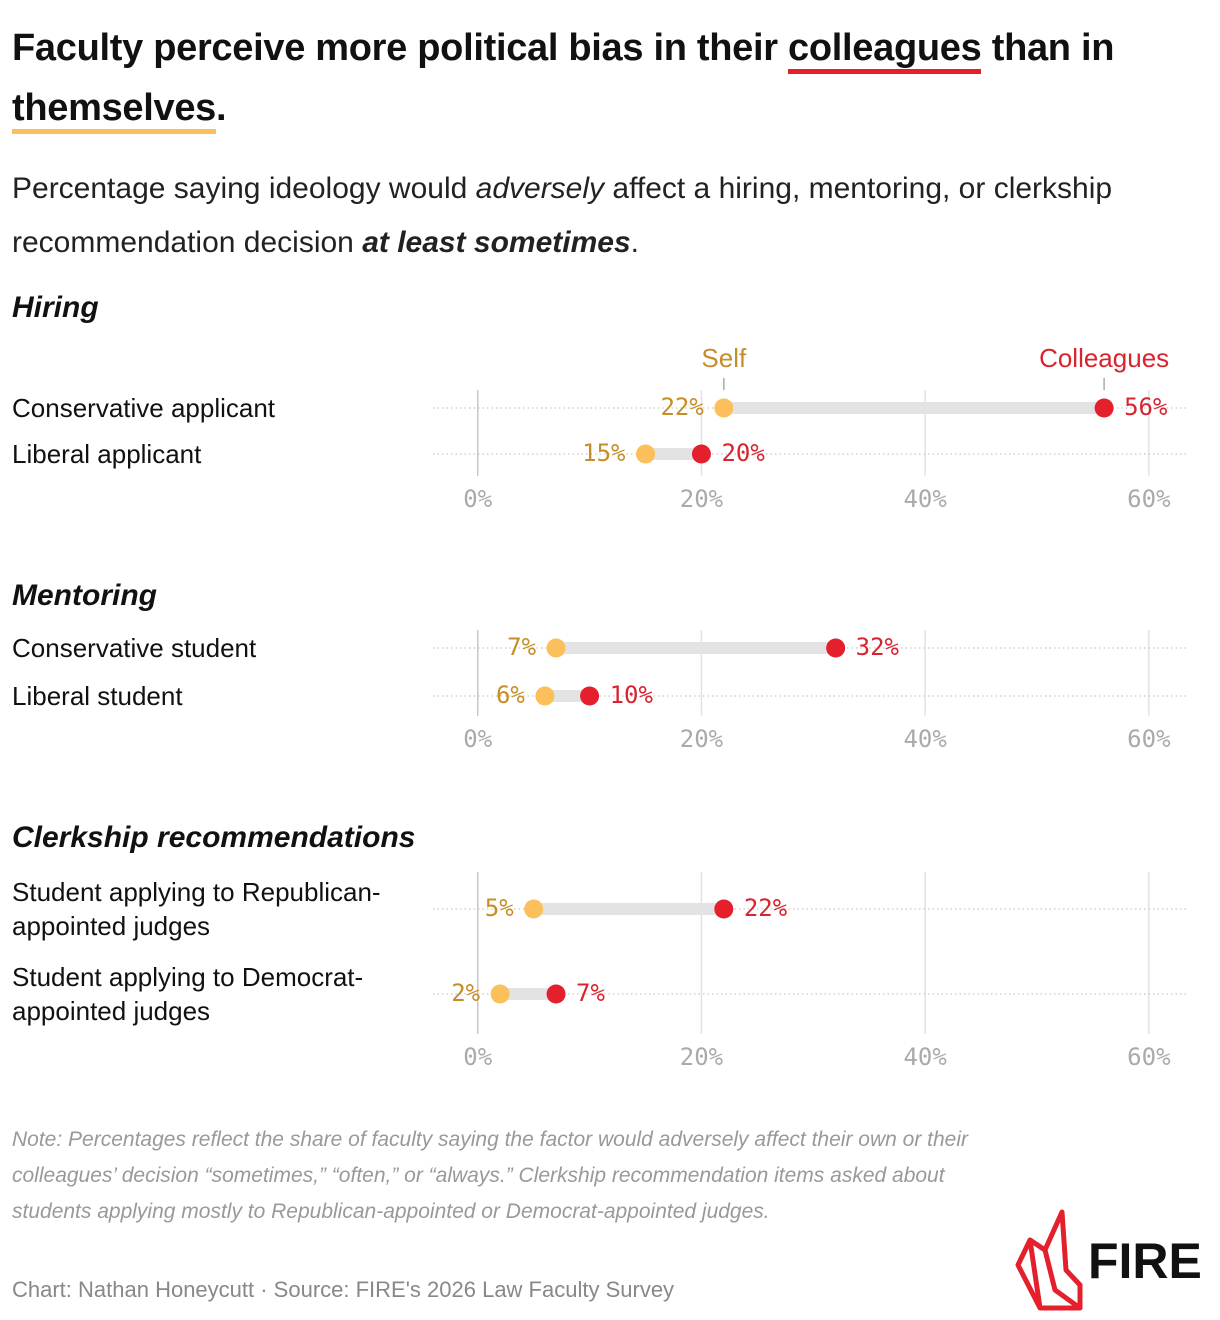 The image size is (1220, 1320). What do you see at coordinates (1145, 1261) in the screenshot?
I see `logo-text: FIRE` at bounding box center [1145, 1261].